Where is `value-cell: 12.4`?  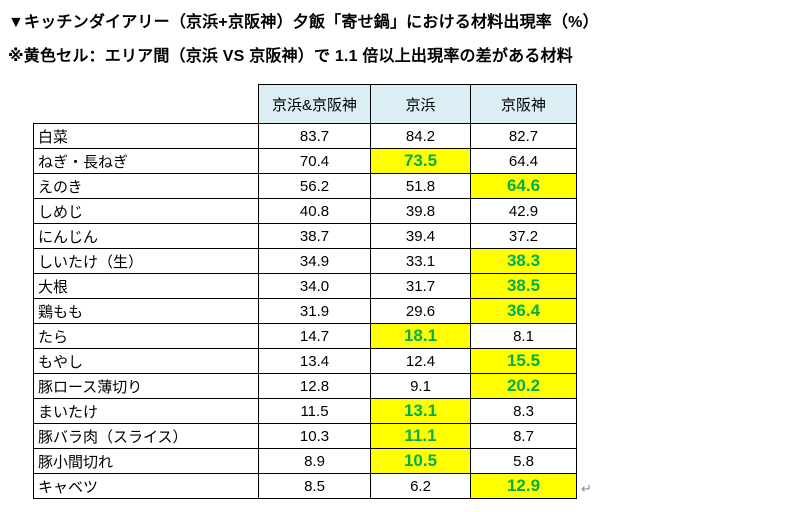 value-cell: 12.4 is located at coordinates (420, 361).